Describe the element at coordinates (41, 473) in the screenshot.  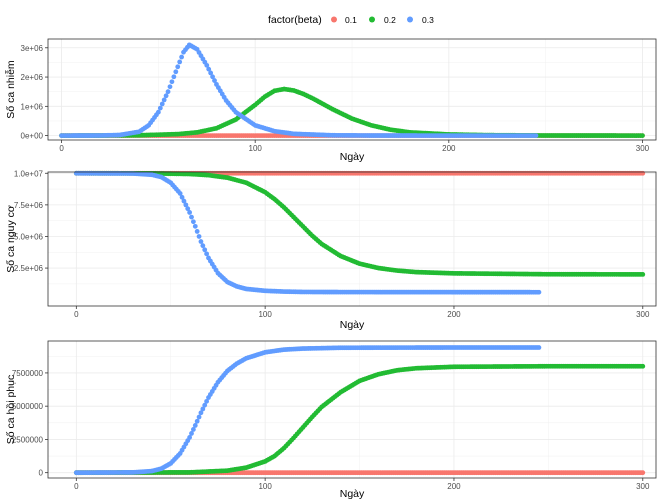
I see `y-tick-label: 0` at that location.